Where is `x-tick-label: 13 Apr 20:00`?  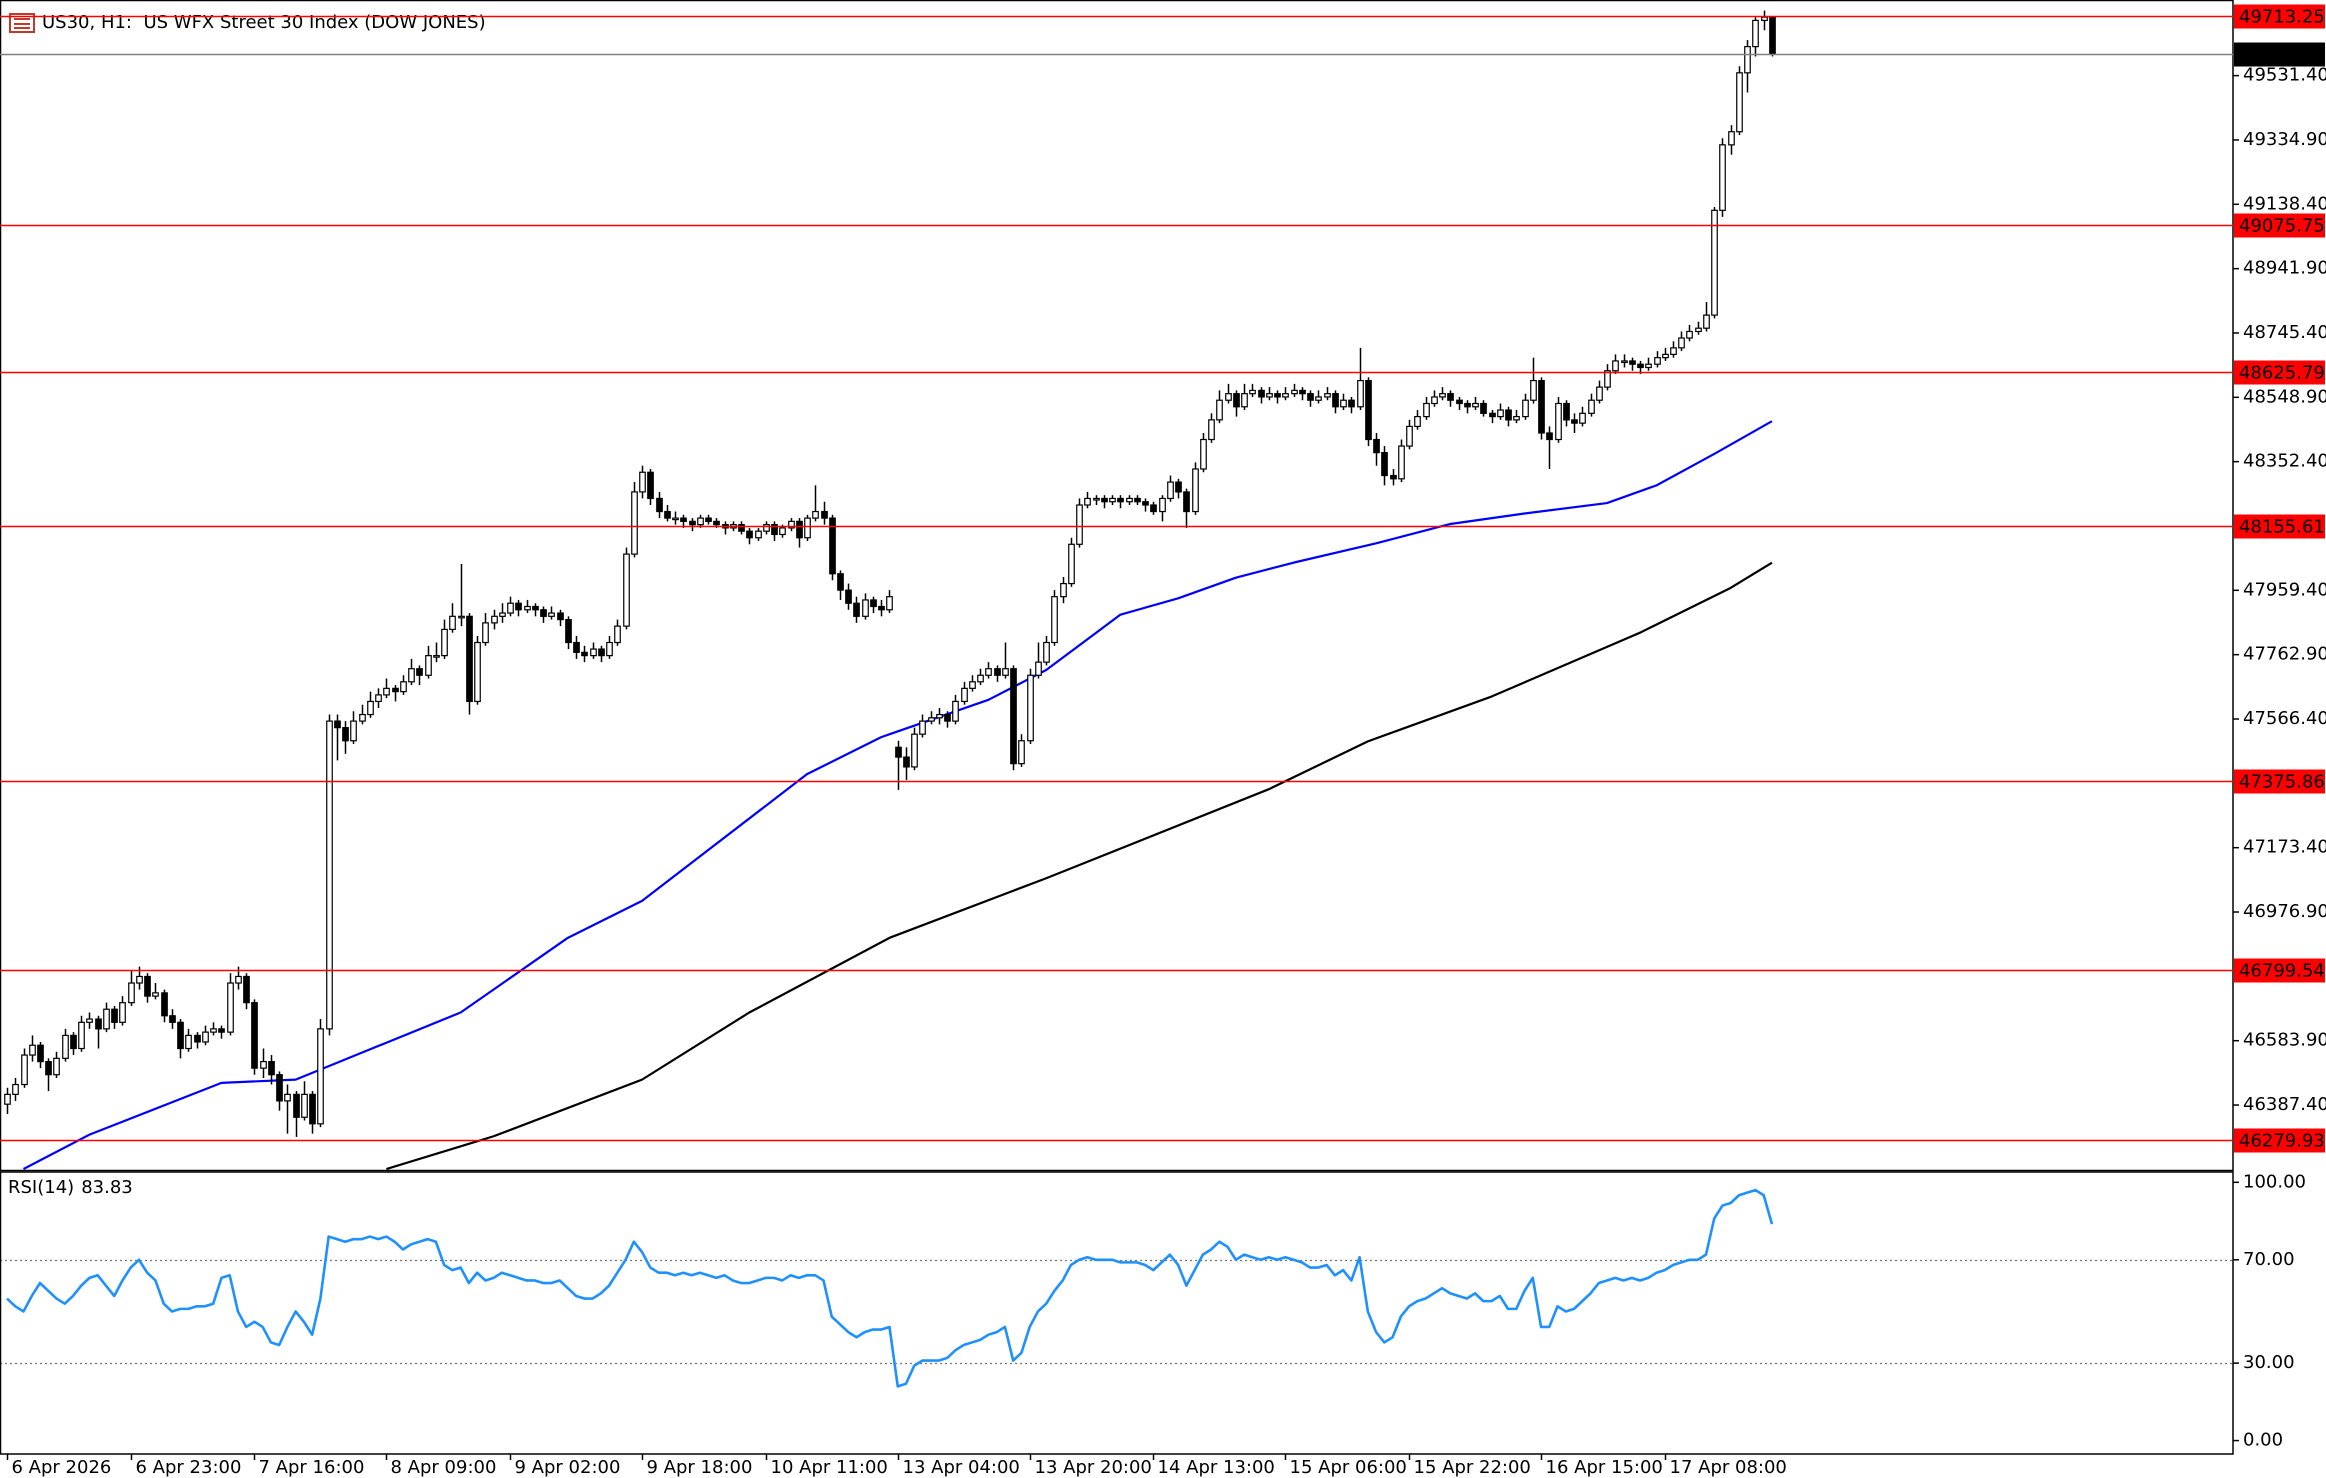 x-tick-label: 13 Apr 20:00 is located at coordinates (1093, 1467).